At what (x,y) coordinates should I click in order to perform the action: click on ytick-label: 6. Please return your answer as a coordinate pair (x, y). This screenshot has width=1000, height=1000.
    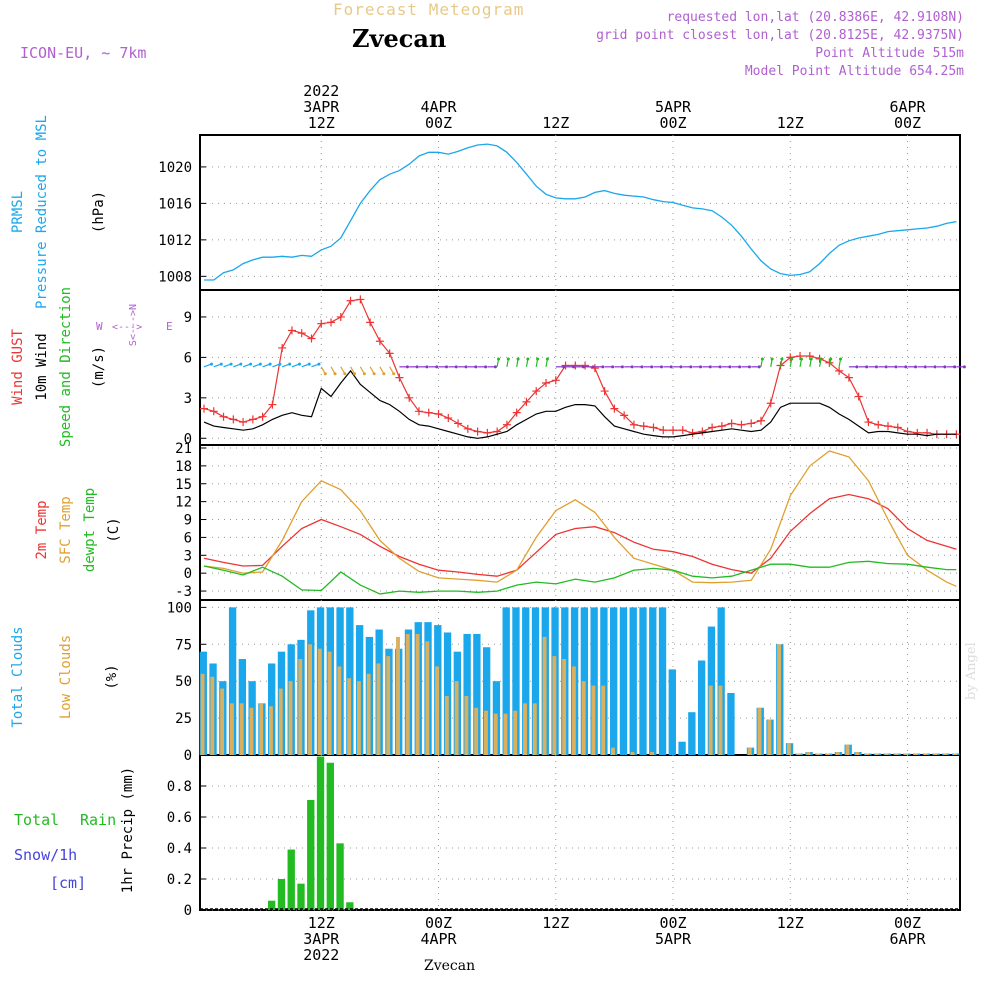
    Looking at the image, I should click on (188, 538).